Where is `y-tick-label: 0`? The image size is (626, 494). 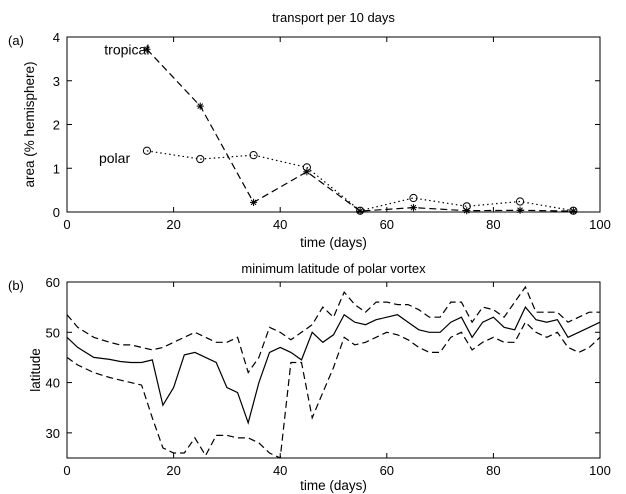
y-tick-label: 0 is located at coordinates (56, 212).